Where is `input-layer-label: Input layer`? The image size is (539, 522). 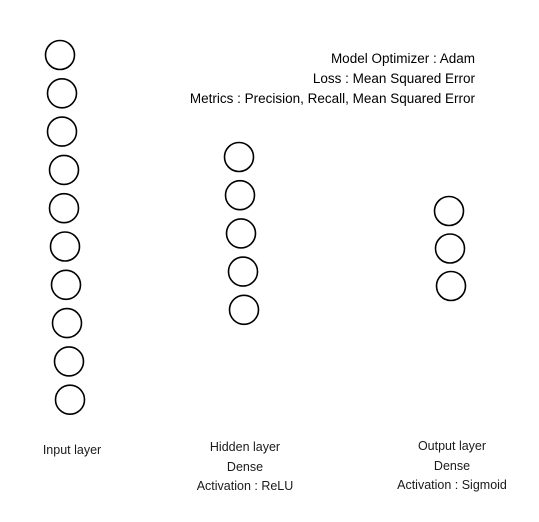 input-layer-label: Input layer is located at coordinates (73, 451).